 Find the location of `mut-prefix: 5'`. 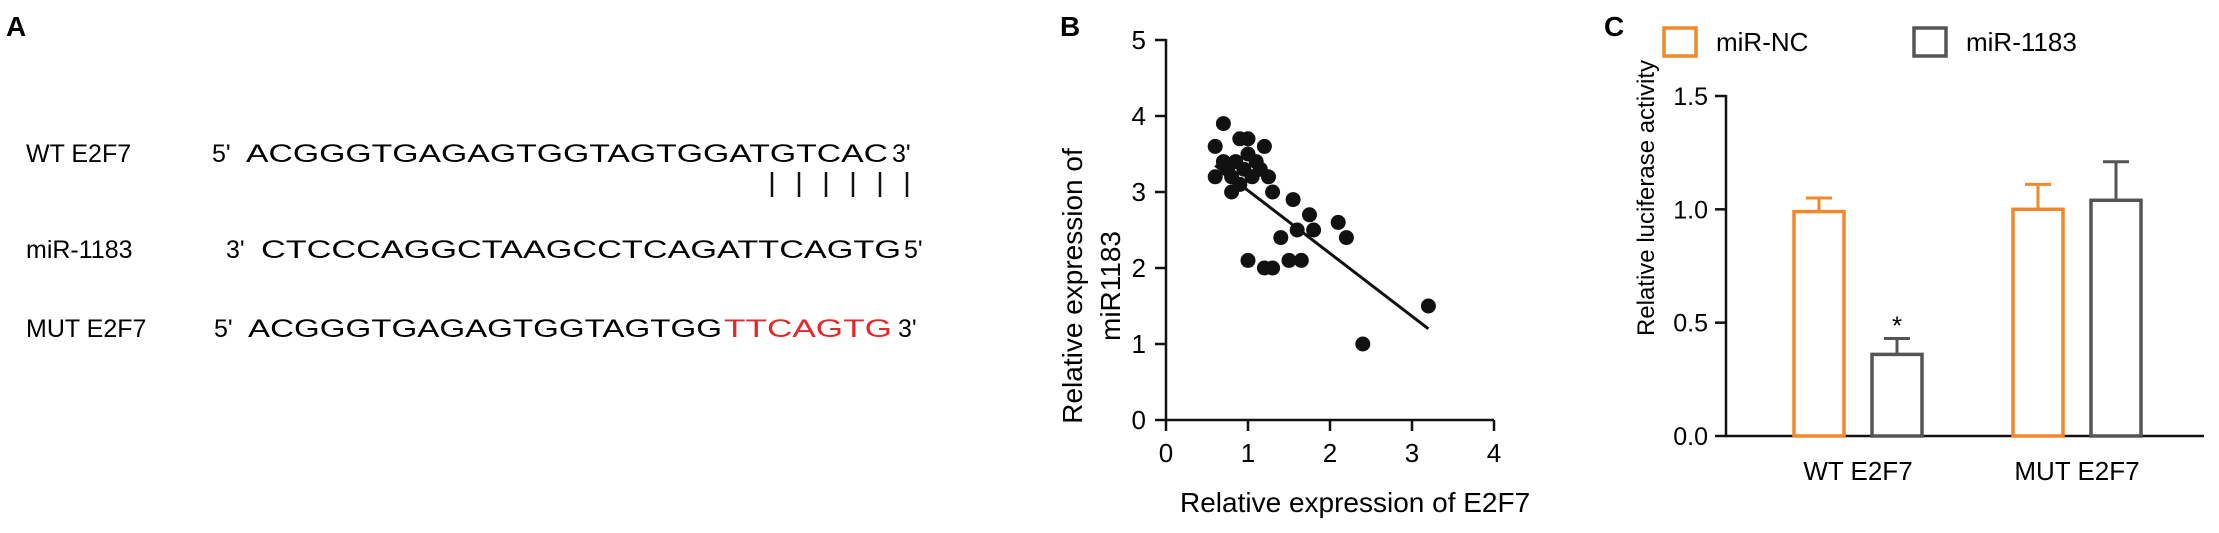

mut-prefix: 5' is located at coordinates (223, 329).